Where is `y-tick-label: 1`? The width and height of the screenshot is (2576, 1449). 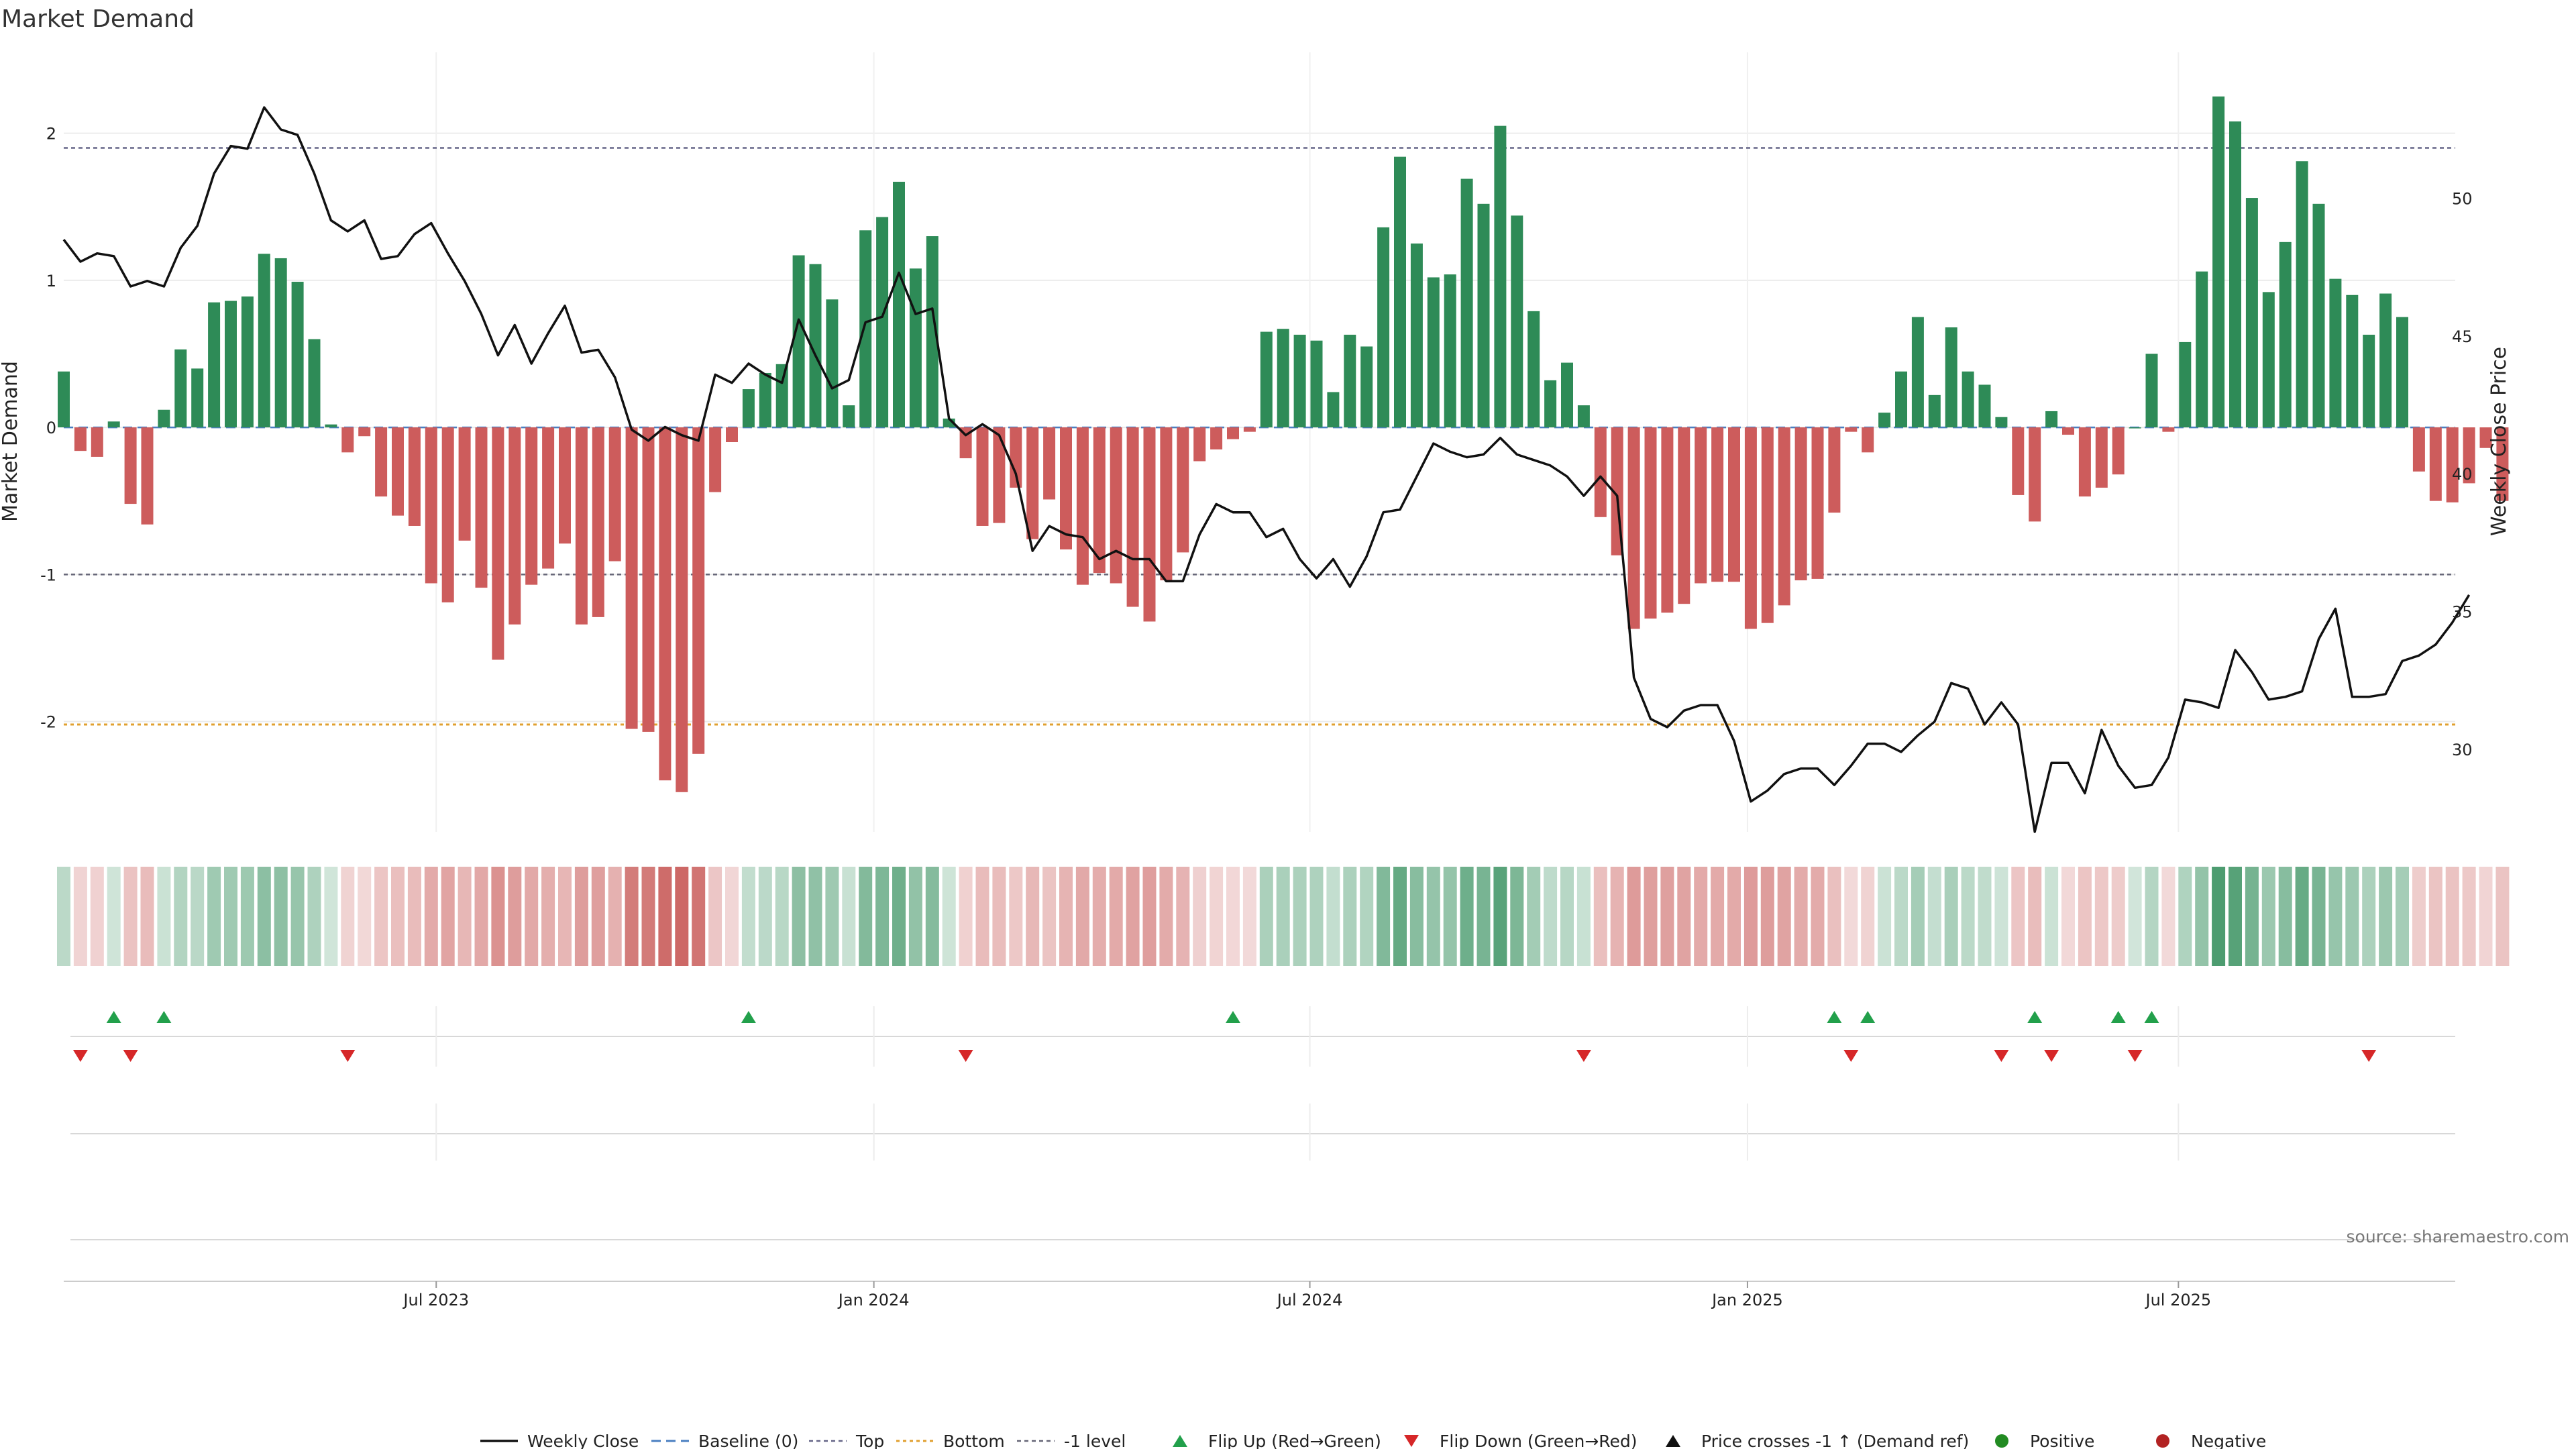 y-tick-label: 1 is located at coordinates (51, 281).